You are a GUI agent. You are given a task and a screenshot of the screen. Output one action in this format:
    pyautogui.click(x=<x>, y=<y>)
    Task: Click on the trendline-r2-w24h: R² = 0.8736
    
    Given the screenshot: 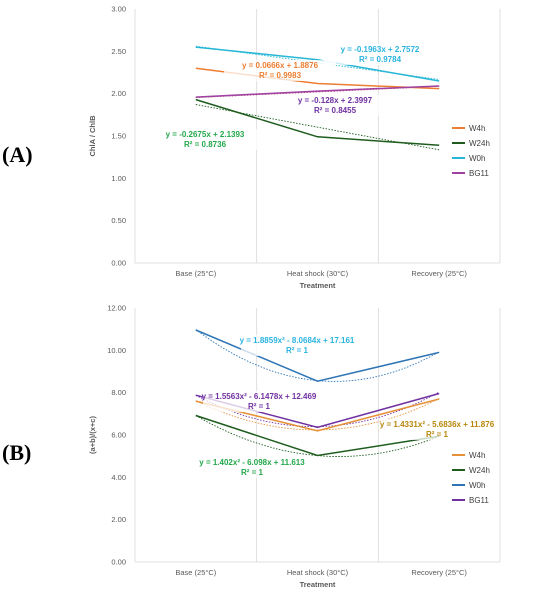 What is the action you would take?
    pyautogui.click(x=205, y=144)
    